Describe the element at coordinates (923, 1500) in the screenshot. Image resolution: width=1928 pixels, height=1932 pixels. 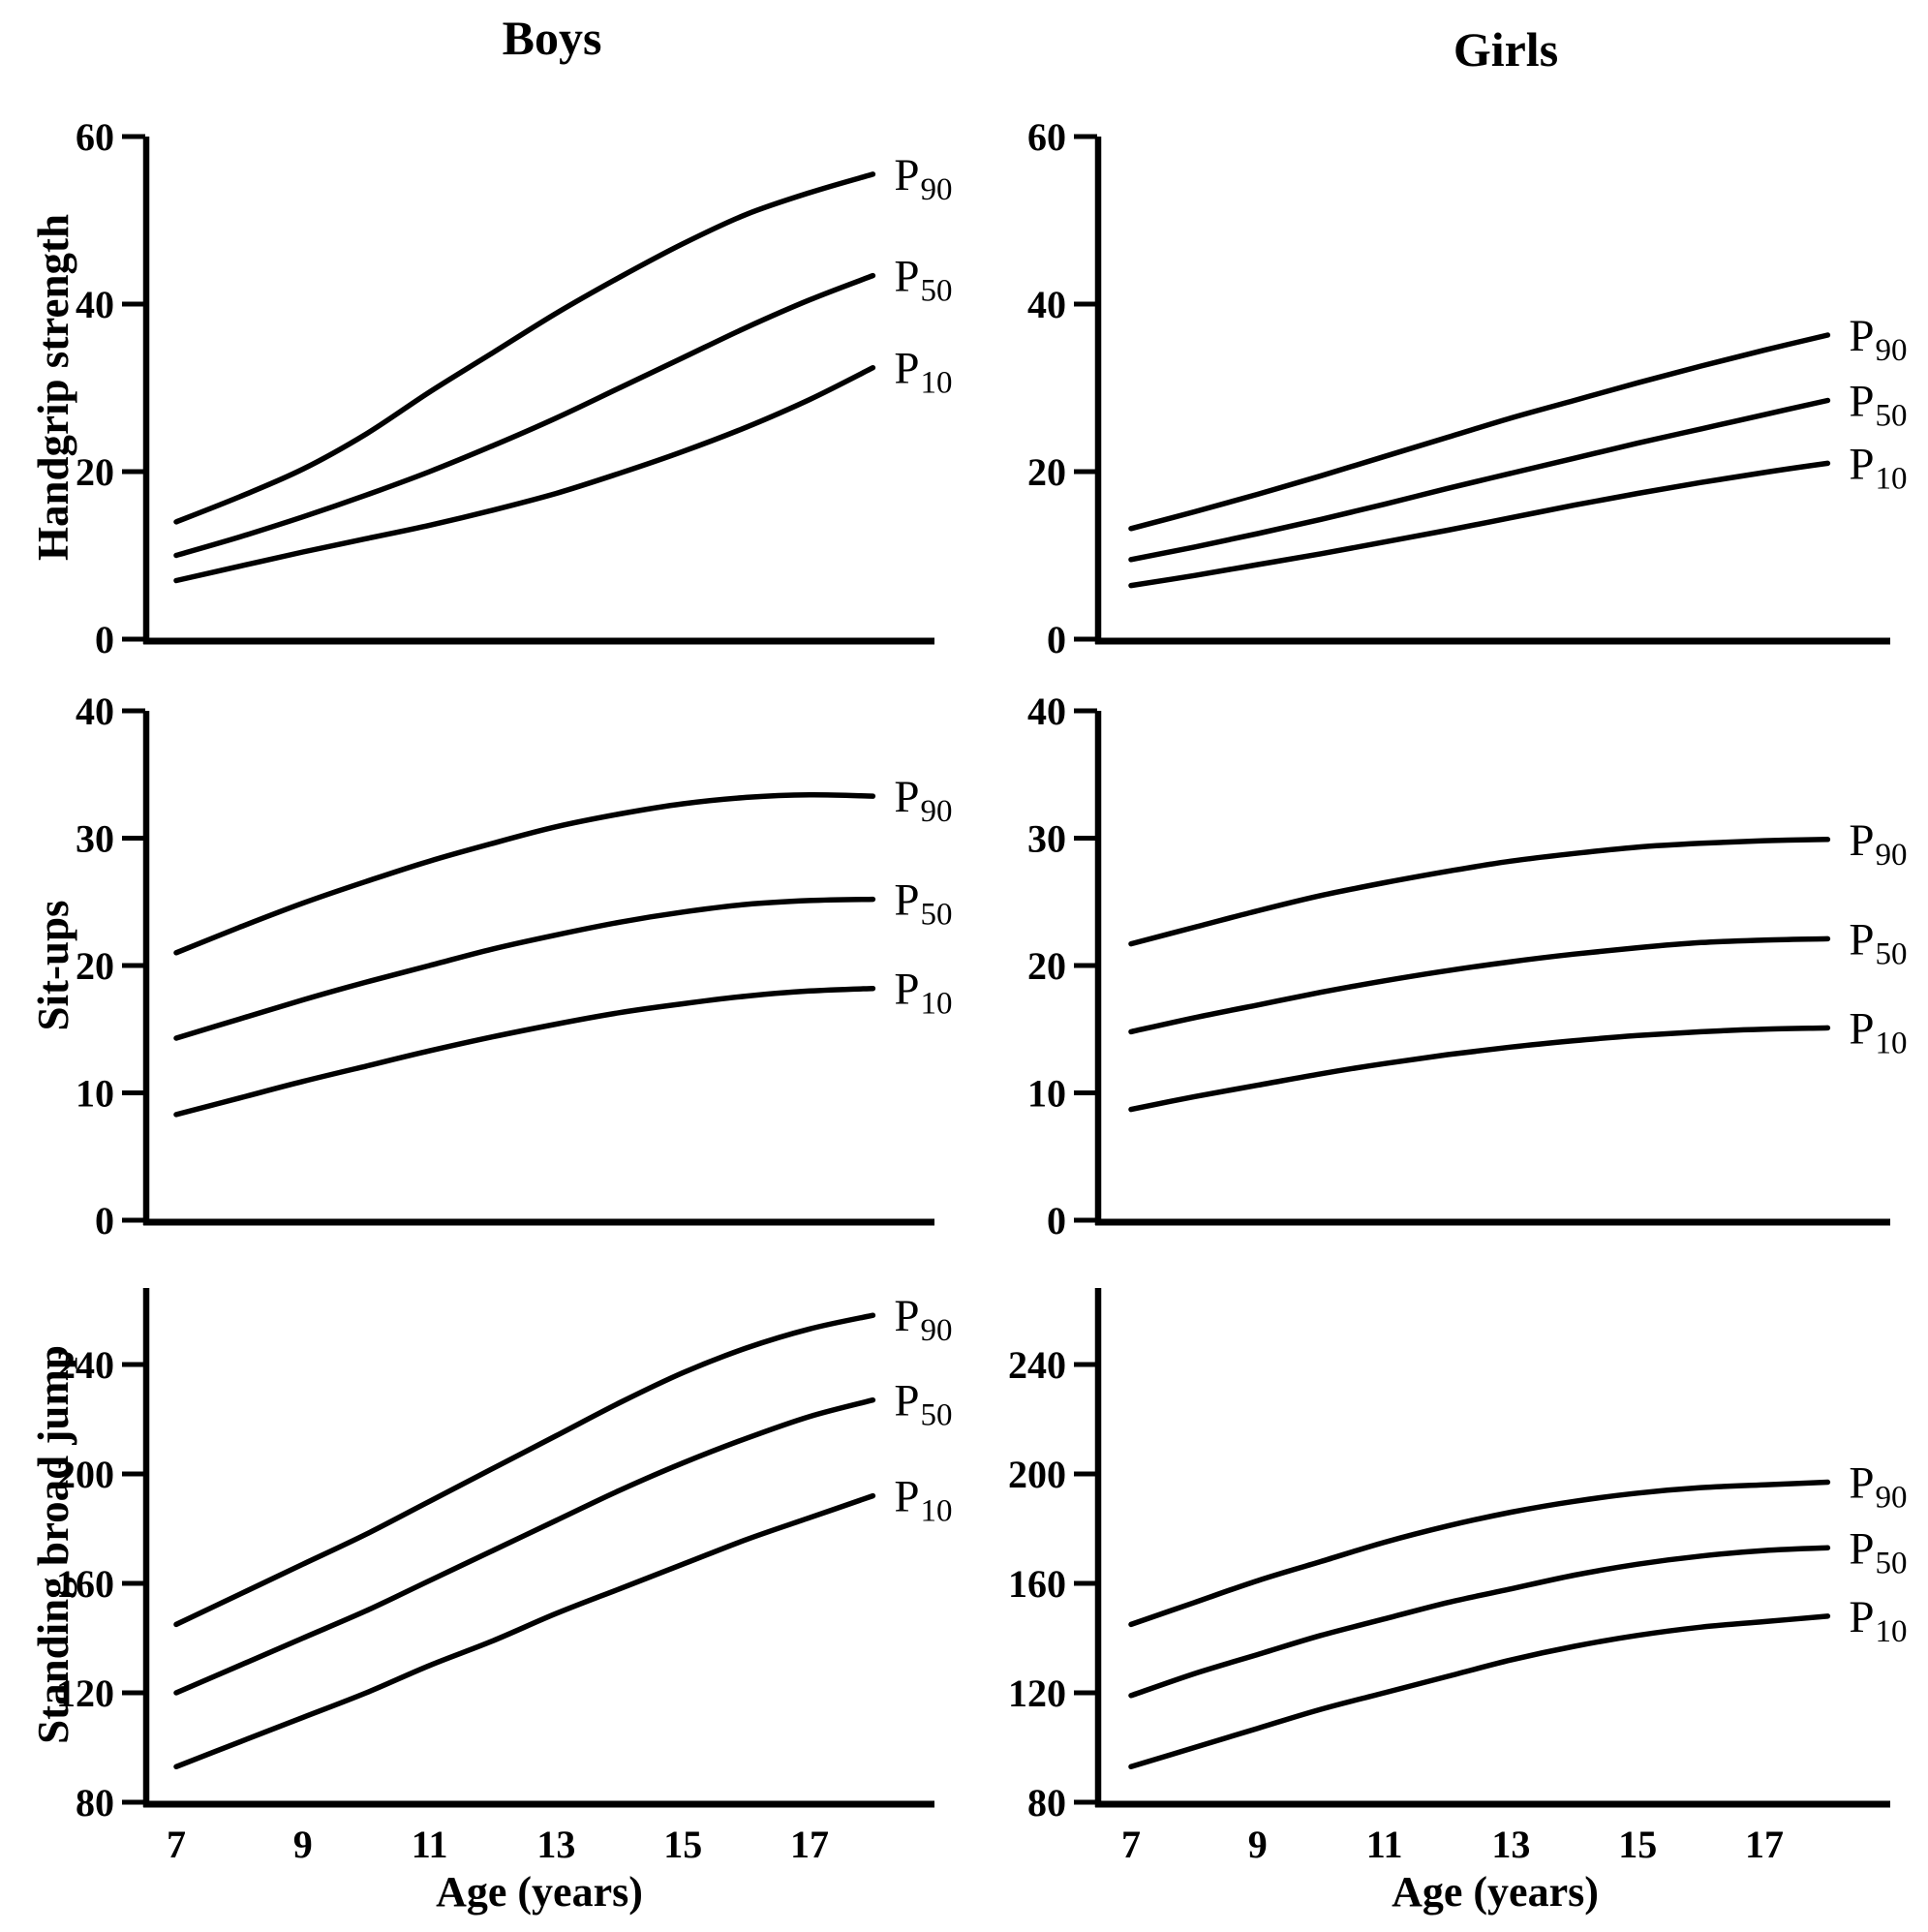
I see `boys-standing-broad-jump-P10-label: P10` at that location.